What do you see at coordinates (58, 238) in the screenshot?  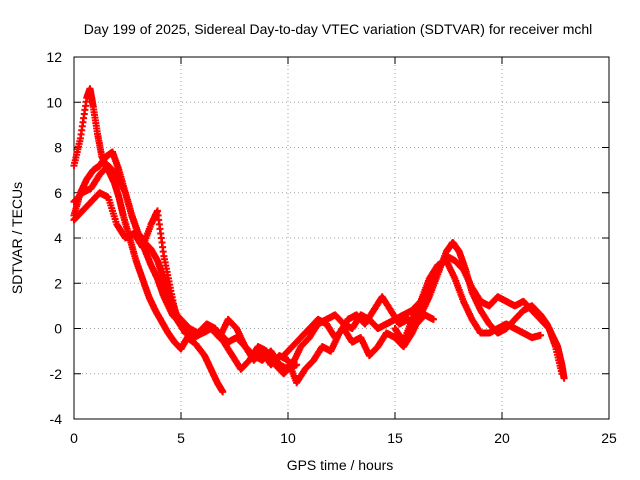 I see `y-tick-label: 4` at bounding box center [58, 238].